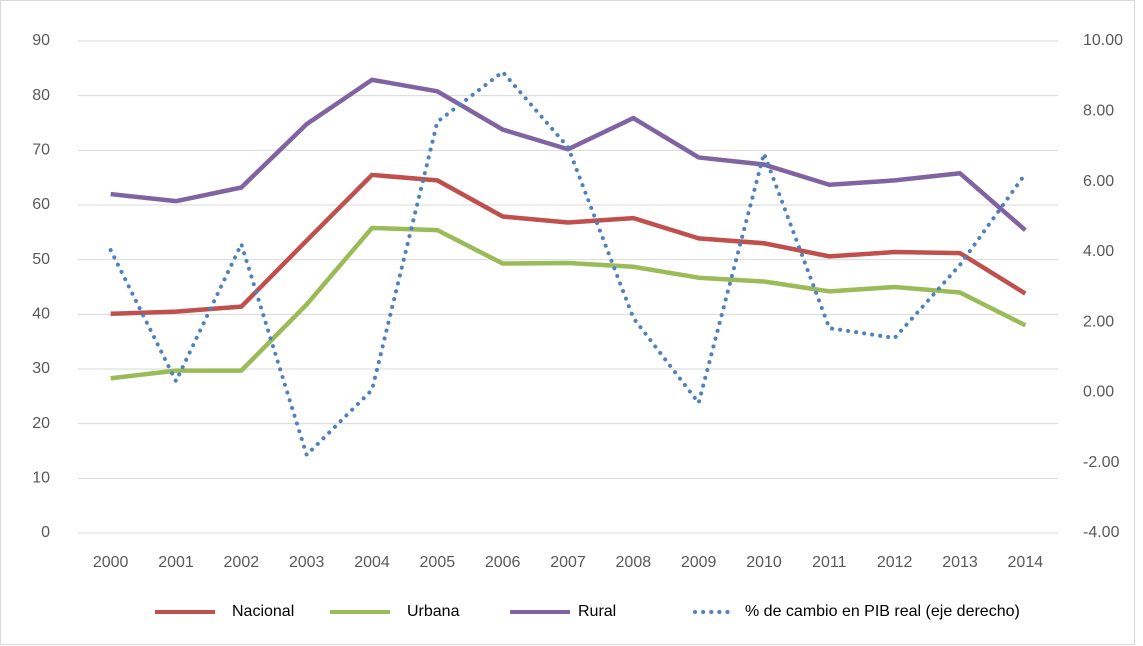 The width and height of the screenshot is (1143, 646). What do you see at coordinates (41, 314) in the screenshot?
I see `y-tick-label: 40` at bounding box center [41, 314].